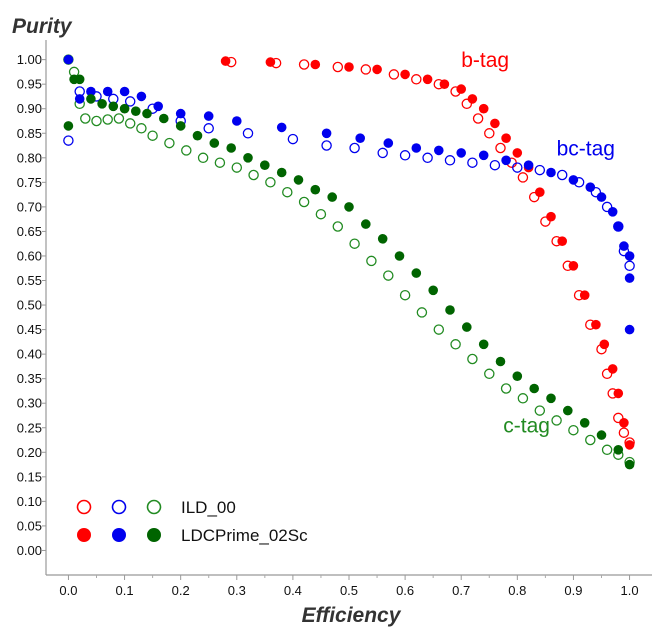  I want to click on y-tick-label: 0.55, so click(29, 280).